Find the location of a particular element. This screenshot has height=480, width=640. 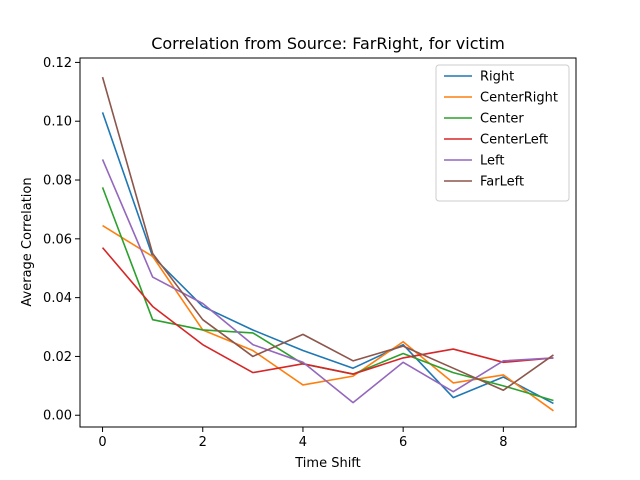

y-tick-label: 0.08 is located at coordinates (57, 181).